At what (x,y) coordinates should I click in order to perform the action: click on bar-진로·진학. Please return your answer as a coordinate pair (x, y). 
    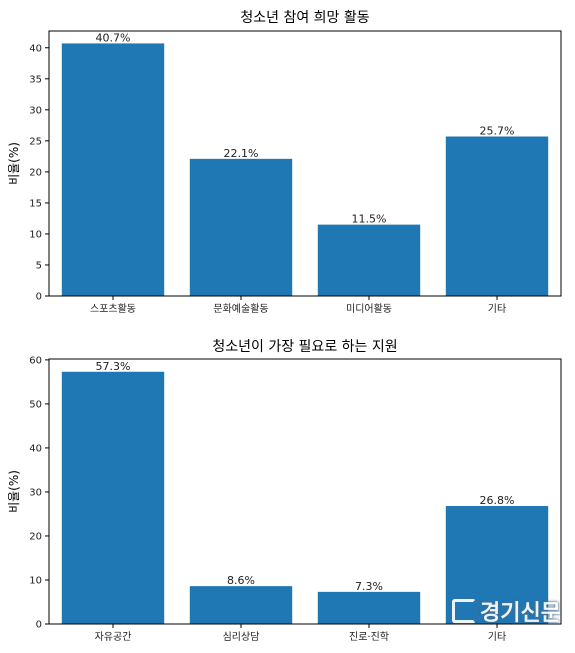
    Looking at the image, I should click on (369, 607).